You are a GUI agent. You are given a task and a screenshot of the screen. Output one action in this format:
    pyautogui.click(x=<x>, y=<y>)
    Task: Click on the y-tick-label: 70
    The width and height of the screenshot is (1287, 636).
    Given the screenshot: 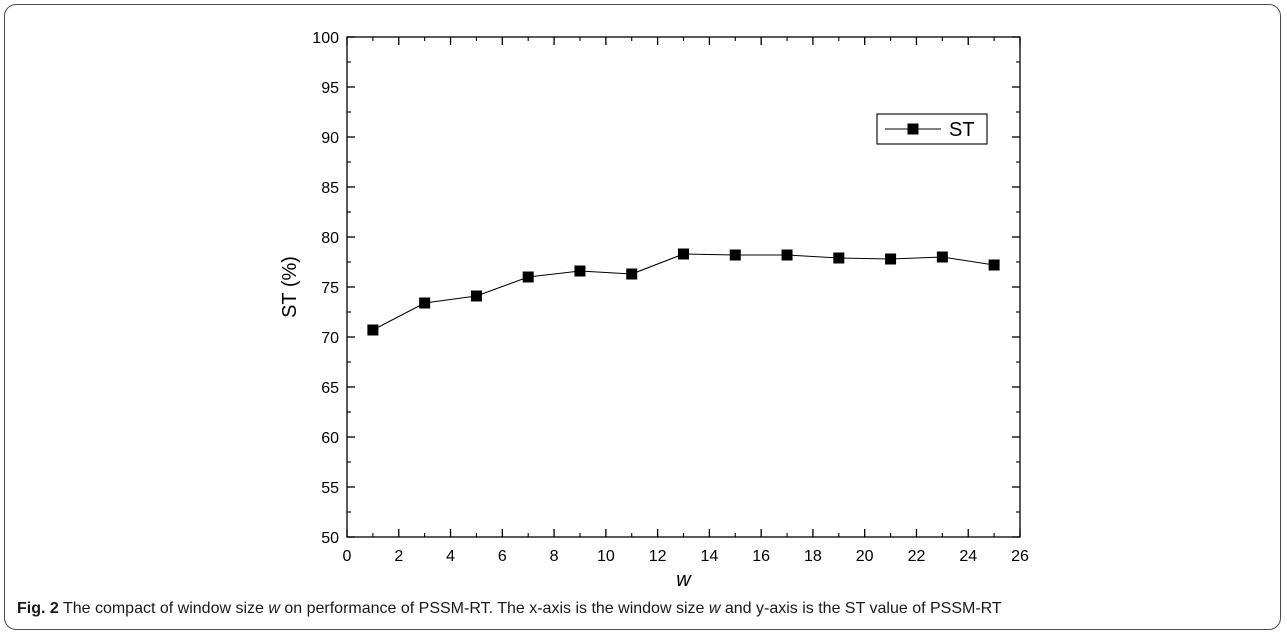 What is the action you would take?
    pyautogui.click(x=330, y=338)
    